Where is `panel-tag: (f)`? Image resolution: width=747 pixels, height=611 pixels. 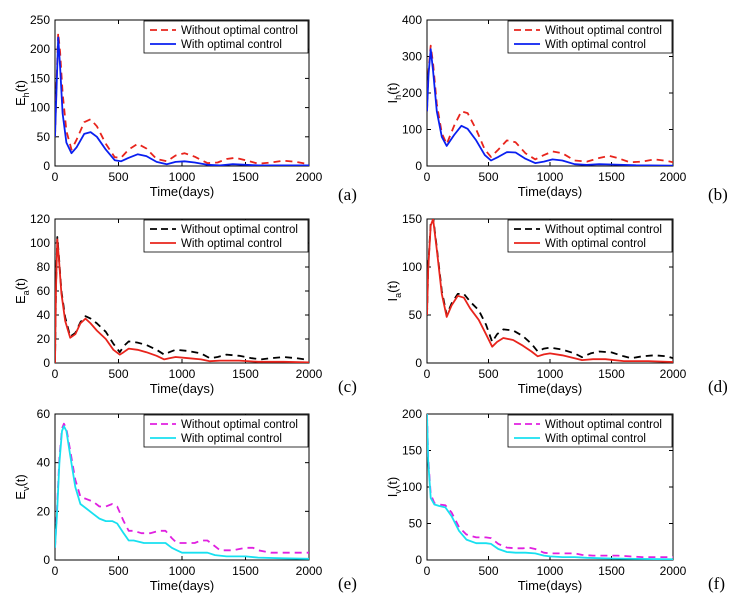 panel-tag: (f) is located at coordinates (716, 583).